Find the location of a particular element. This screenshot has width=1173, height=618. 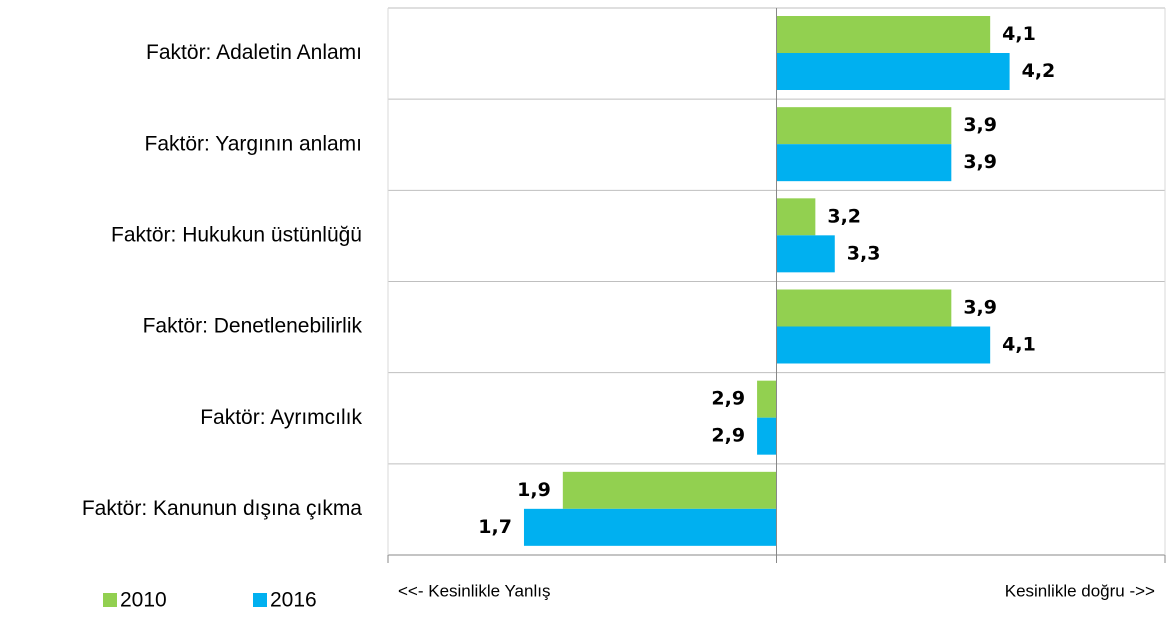

category-label: Faktör: Kanunun dışına çıkma is located at coordinates (222, 508).